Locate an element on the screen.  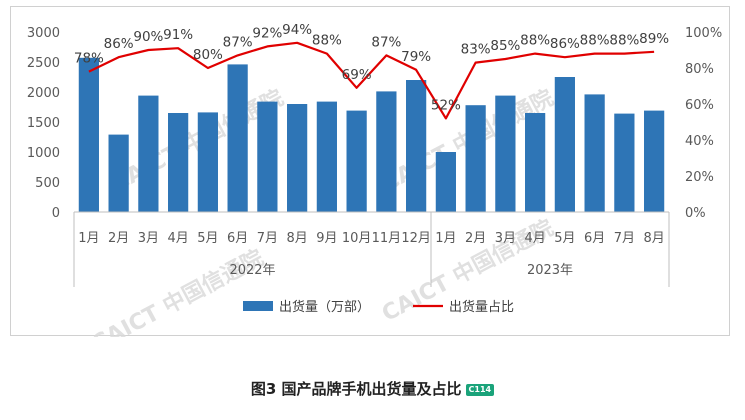
y-left-tick-label: 2500 is located at coordinates (43, 63).